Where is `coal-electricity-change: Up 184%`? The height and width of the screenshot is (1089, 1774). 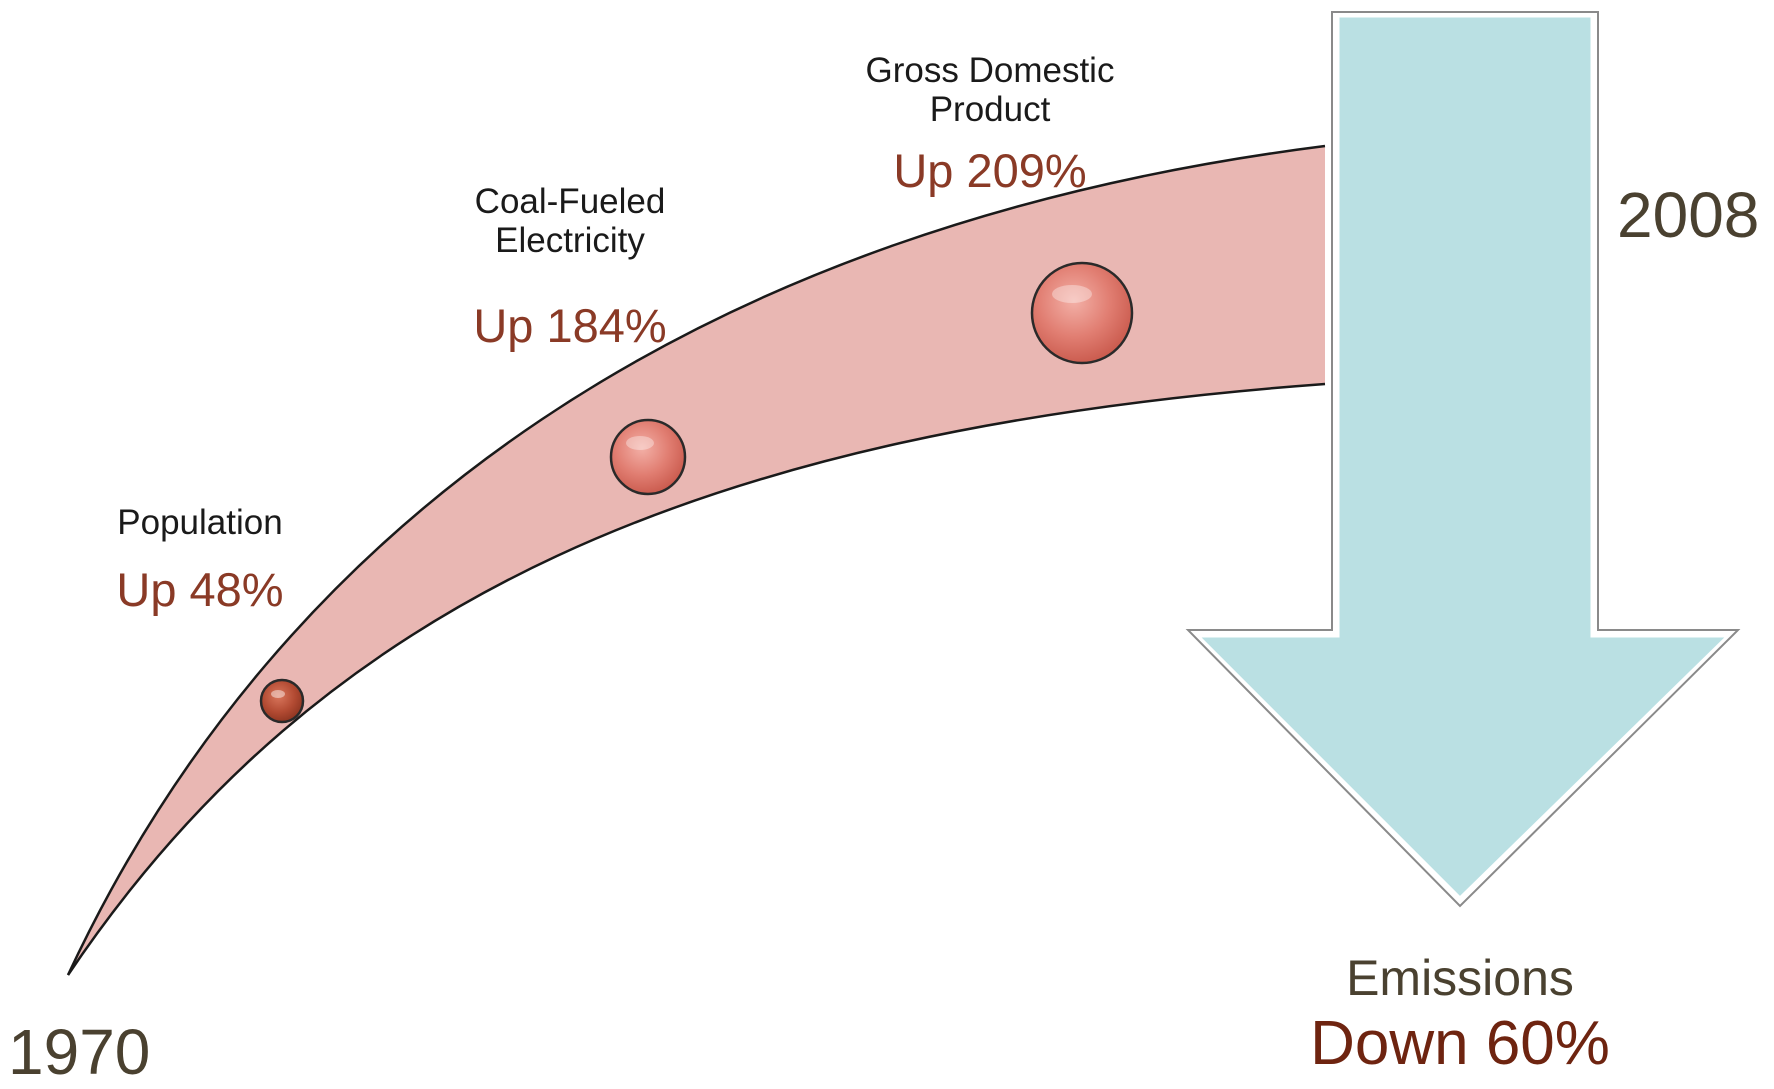
coal-electricity-change: Up 184% is located at coordinates (570, 325).